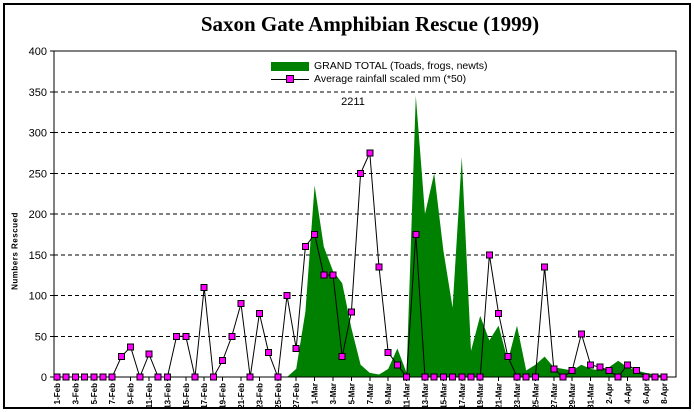  I want to click on y-tick-label: 0, so click(44, 378).